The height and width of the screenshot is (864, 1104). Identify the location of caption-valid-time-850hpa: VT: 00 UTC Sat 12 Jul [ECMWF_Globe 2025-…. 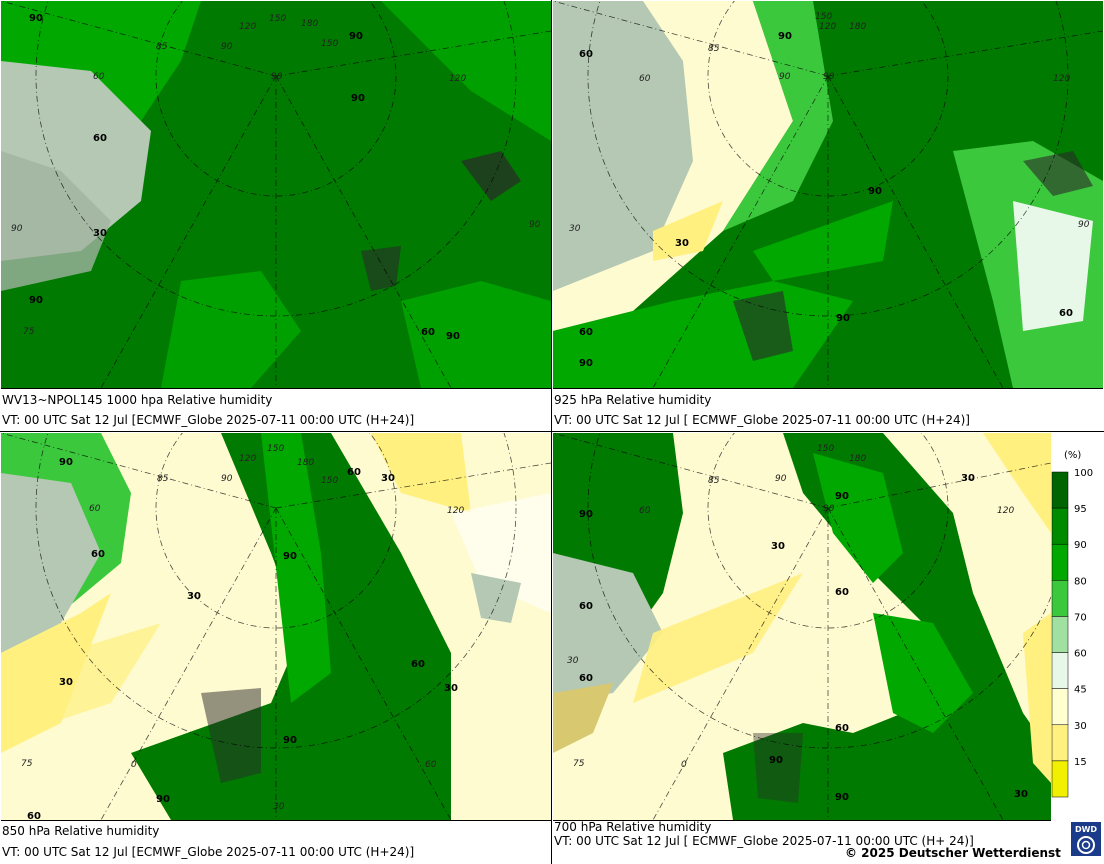
(208, 852).